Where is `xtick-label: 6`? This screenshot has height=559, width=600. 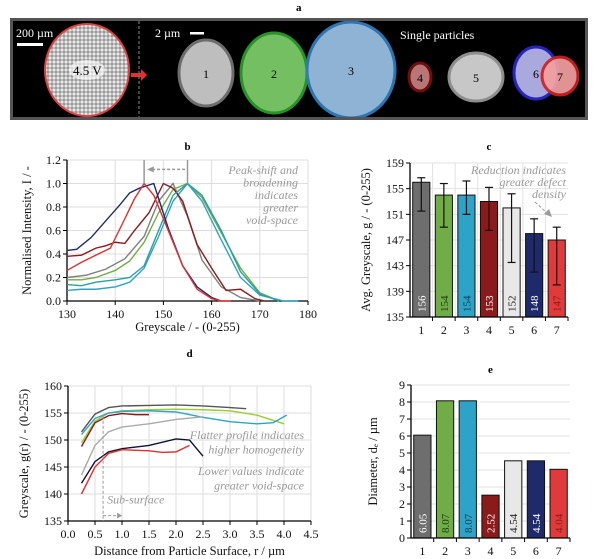
xtick-label: 6 is located at coordinates (534, 329).